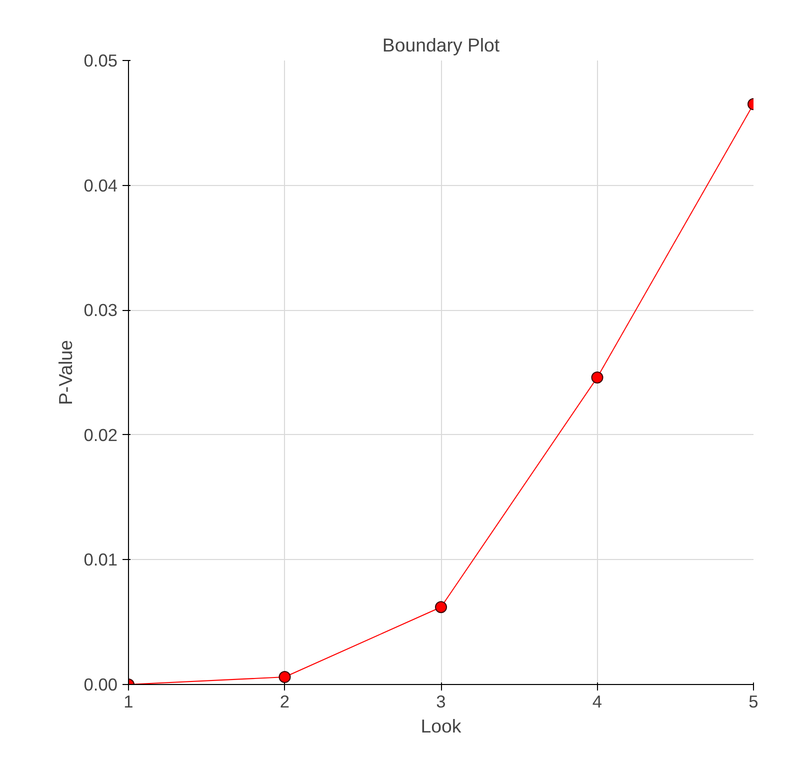  What do you see at coordinates (441, 702) in the screenshot?
I see `x-tick-label: 3` at bounding box center [441, 702].